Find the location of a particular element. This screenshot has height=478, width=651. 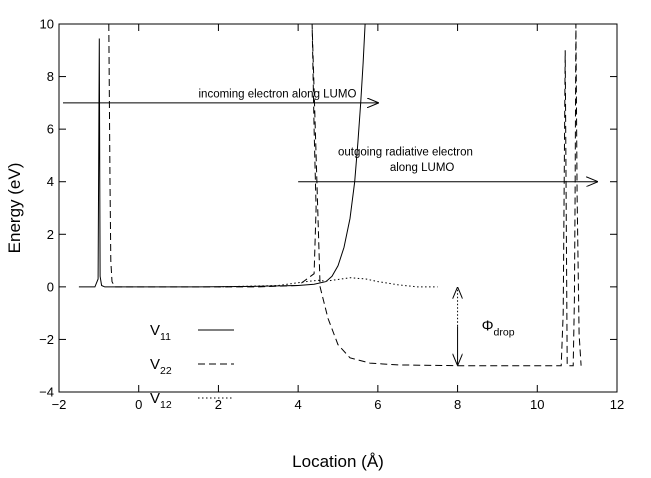

annotation-text-3: along LUMO is located at coordinates (422, 168).